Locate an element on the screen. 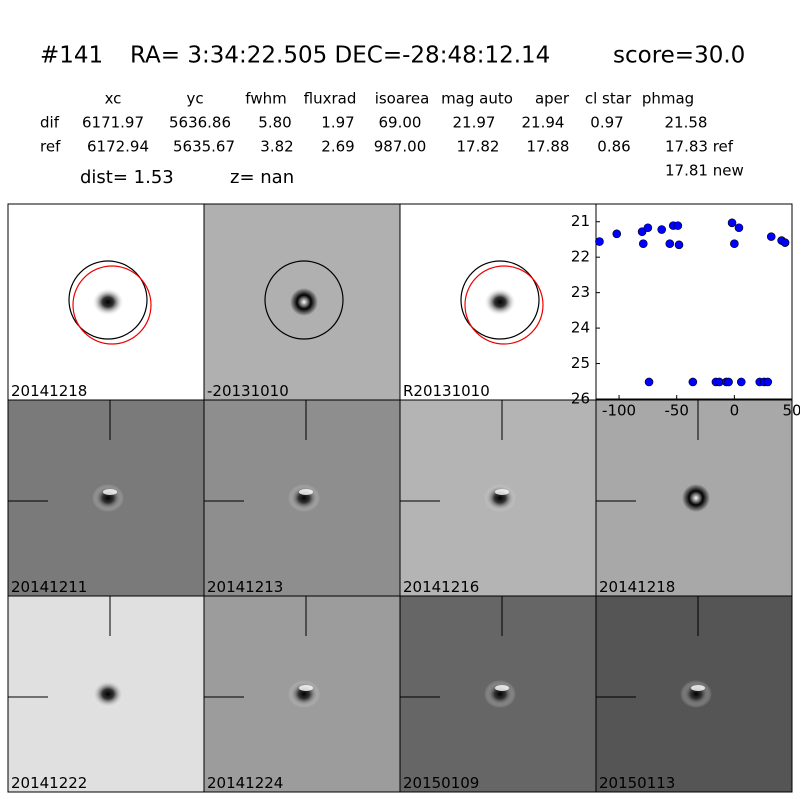 The height and width of the screenshot is (804, 800). panel-label: 20141216 is located at coordinates (441, 587).